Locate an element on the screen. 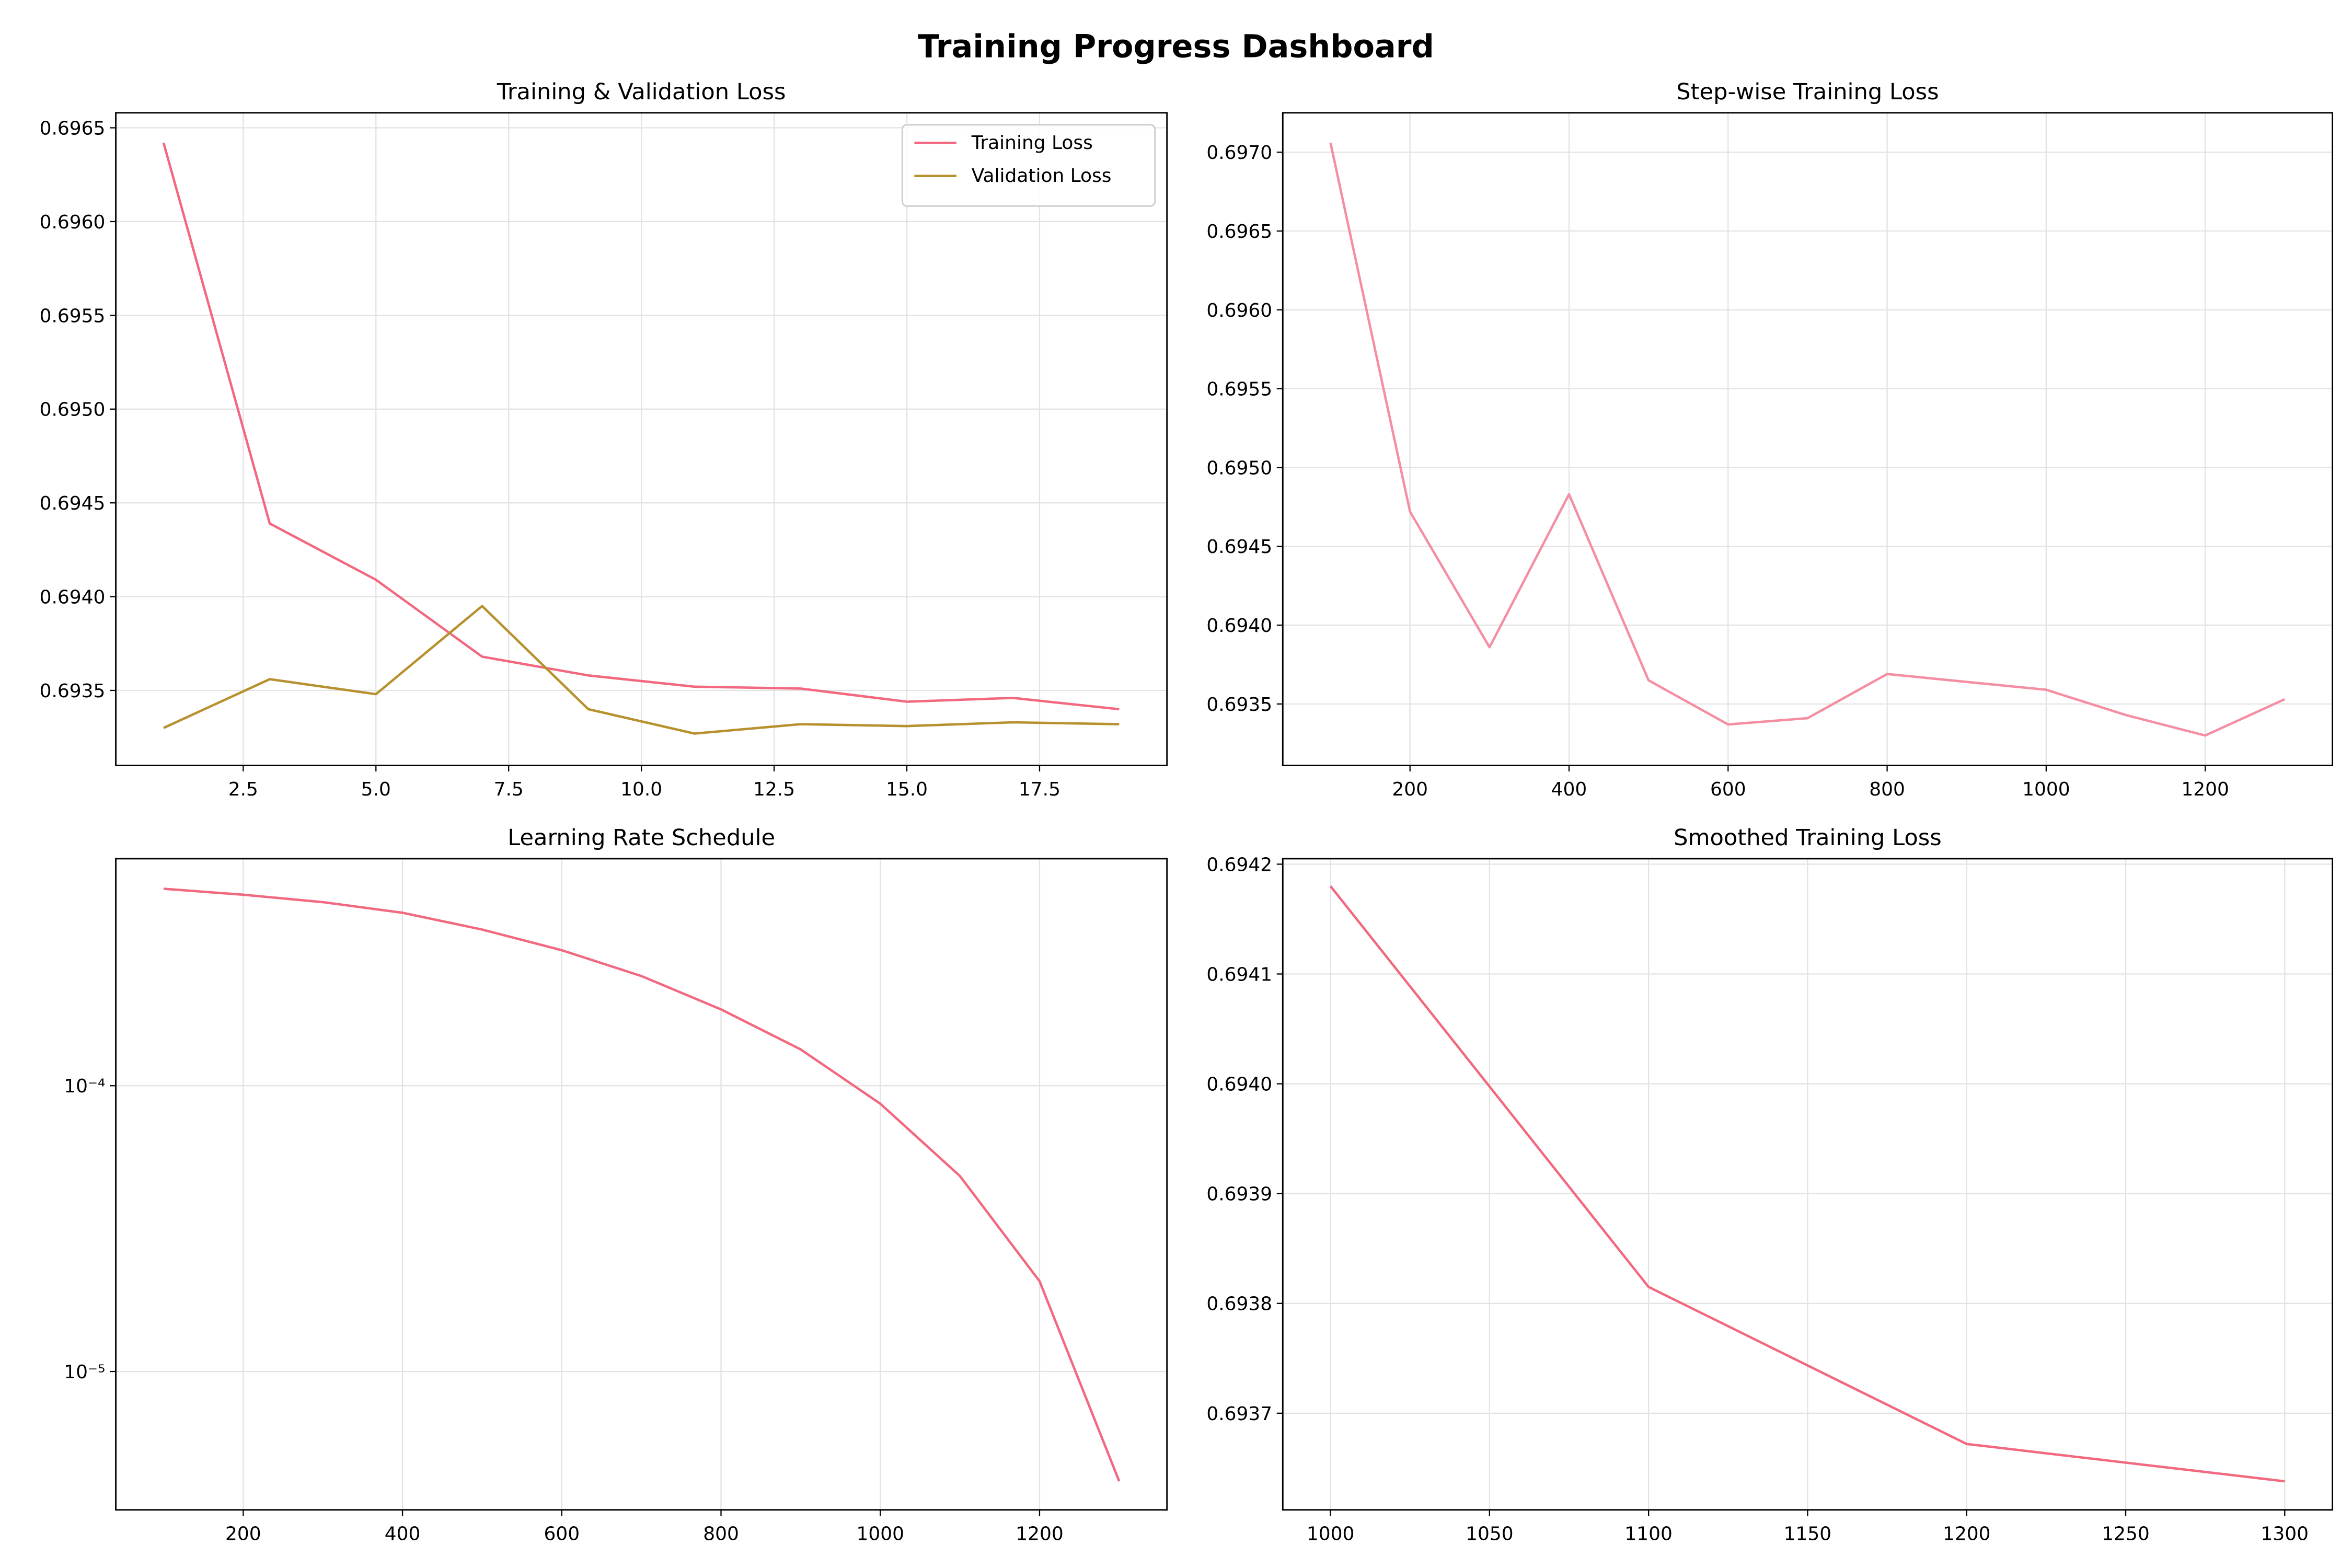  x-tick-label: 5.0 is located at coordinates (376, 789).